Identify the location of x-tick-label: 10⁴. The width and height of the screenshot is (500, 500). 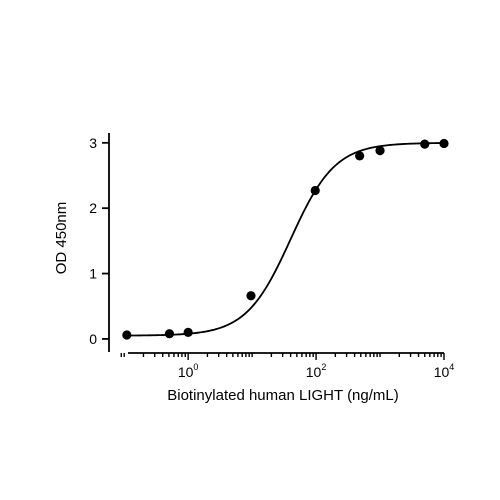
(444, 371).